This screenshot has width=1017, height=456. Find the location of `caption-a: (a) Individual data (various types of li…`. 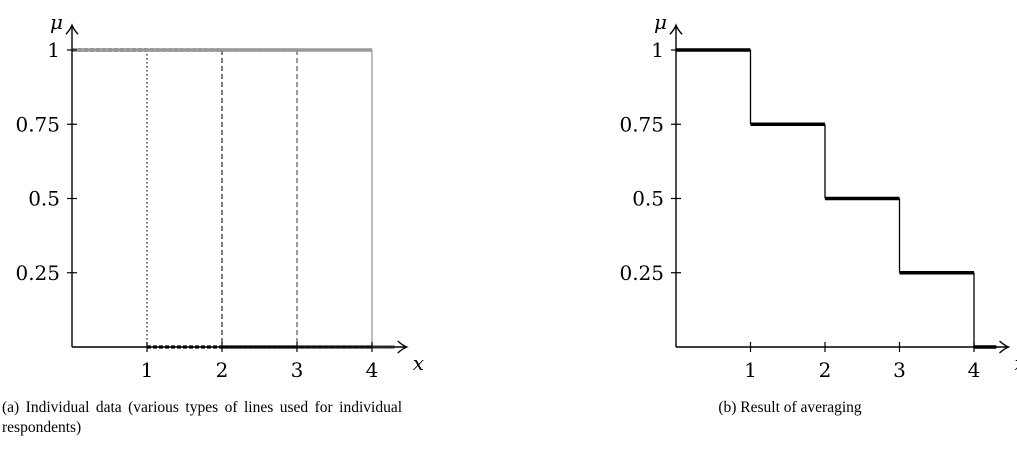

caption-a: (a) Individual data (various types of li… is located at coordinates (202, 417).